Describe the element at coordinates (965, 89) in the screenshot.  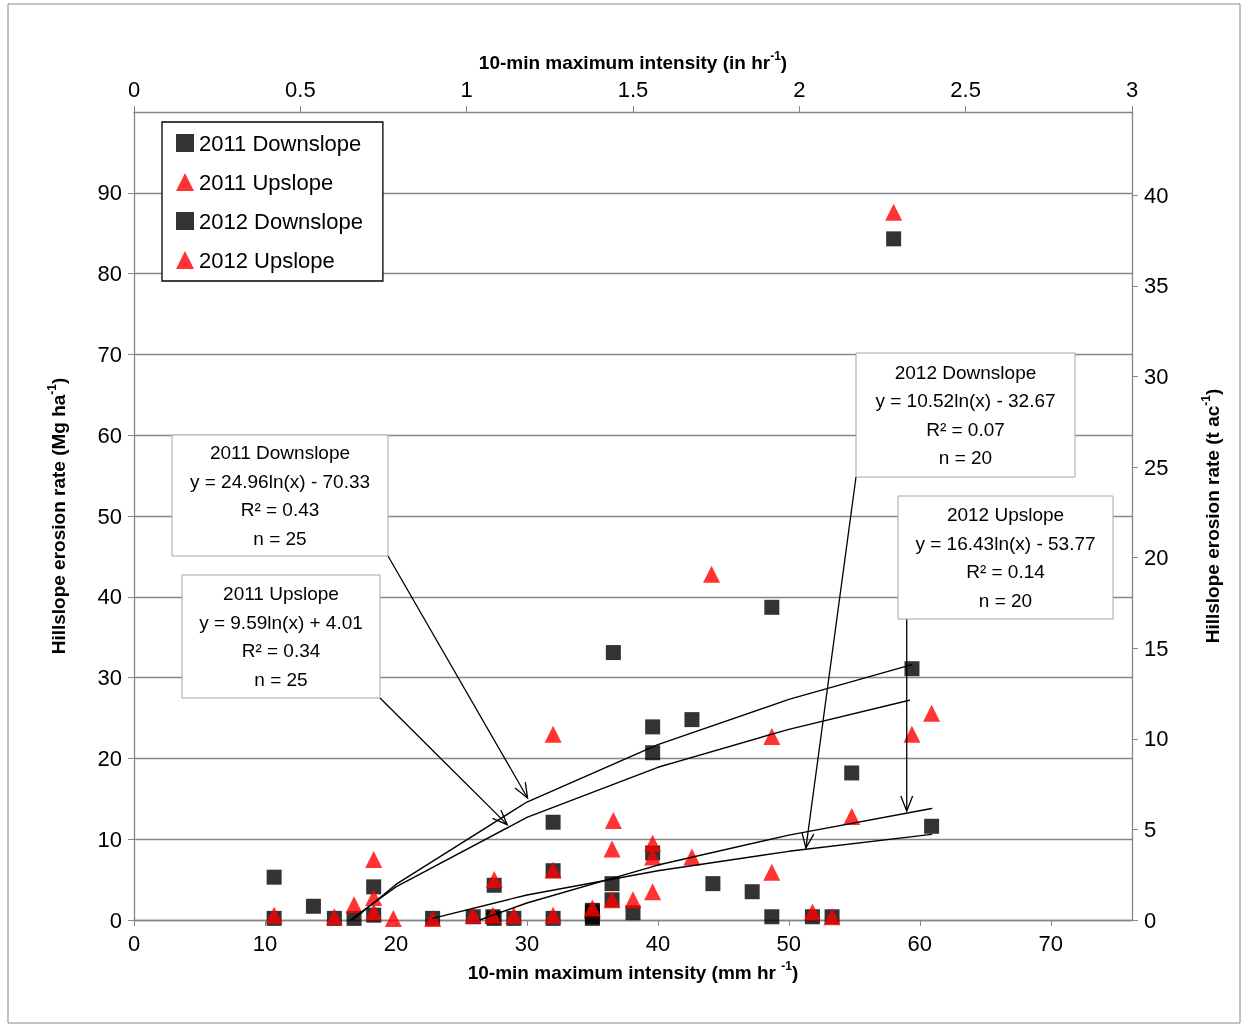
I see `x2-tick-label: 2.5` at that location.